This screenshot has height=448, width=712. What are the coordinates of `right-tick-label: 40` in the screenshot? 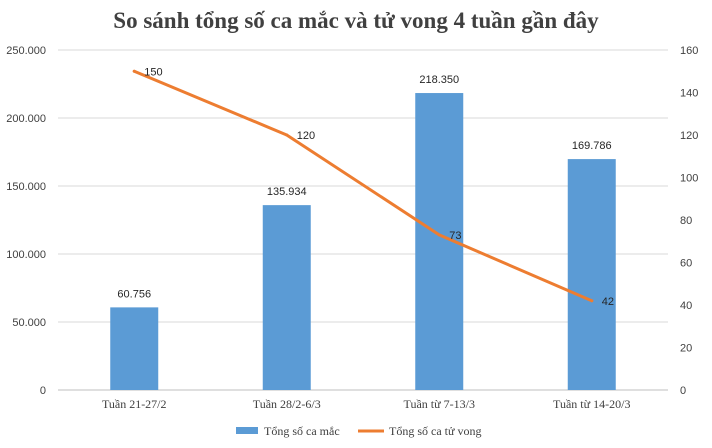 It's located at (686, 306).